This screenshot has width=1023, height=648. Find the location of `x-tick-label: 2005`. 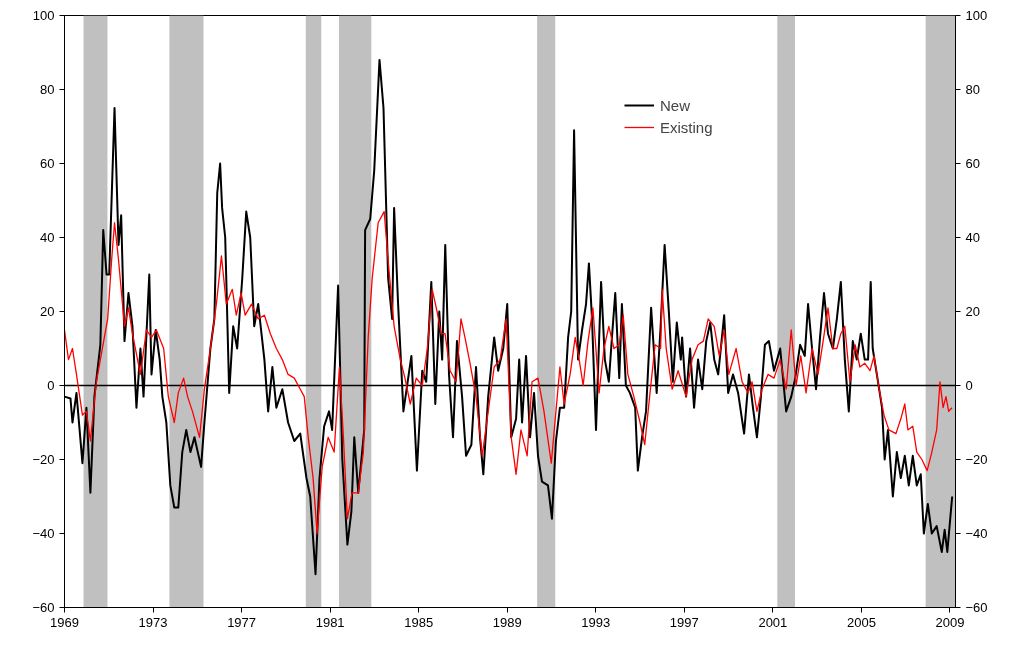

x-tick-label: 2005 is located at coordinates (861, 622).